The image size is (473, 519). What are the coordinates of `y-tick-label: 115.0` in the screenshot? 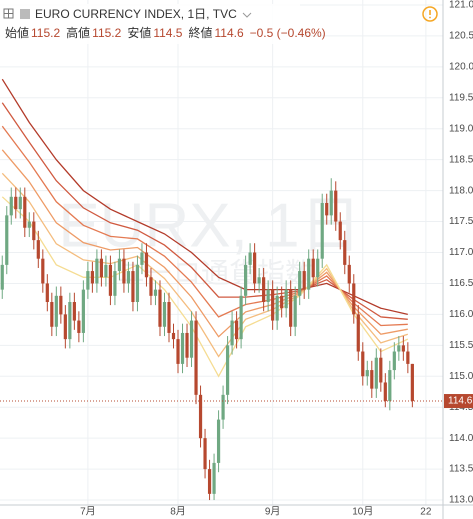 It's located at (461, 376).